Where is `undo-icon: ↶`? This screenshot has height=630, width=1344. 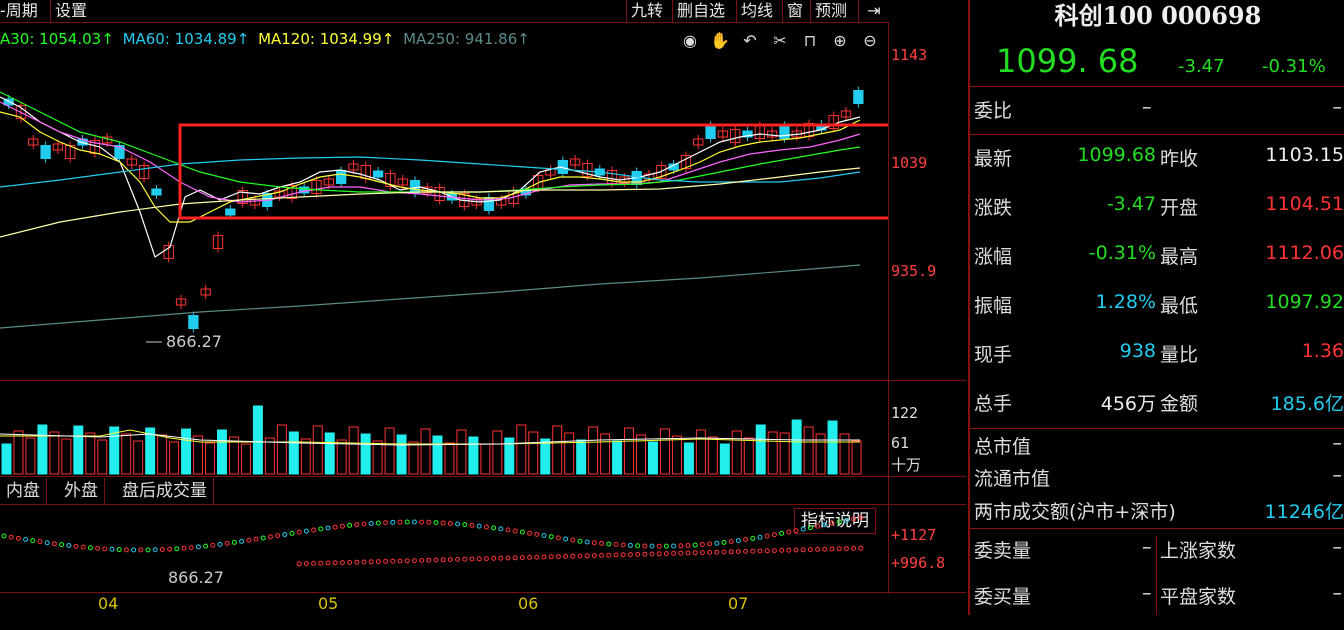 undo-icon: ↶ is located at coordinates (750, 40).